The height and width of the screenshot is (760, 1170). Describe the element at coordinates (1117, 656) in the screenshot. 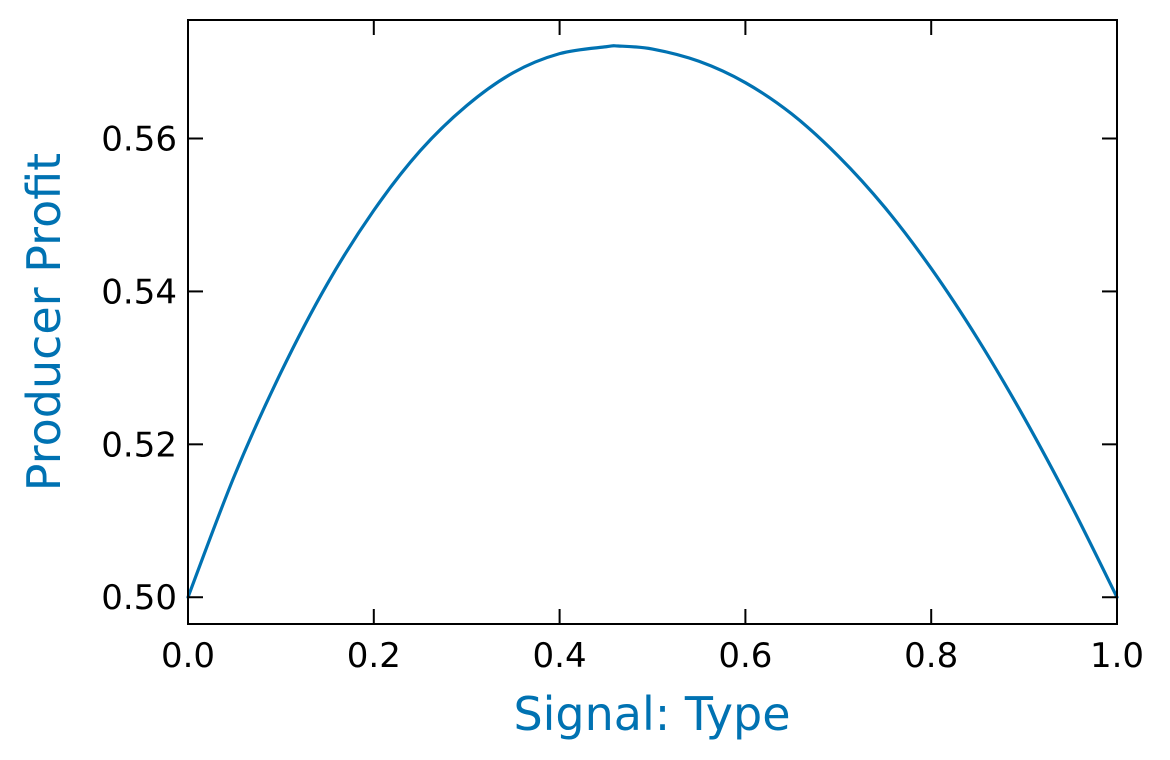

I see `x-tick-label: 1.0` at that location.